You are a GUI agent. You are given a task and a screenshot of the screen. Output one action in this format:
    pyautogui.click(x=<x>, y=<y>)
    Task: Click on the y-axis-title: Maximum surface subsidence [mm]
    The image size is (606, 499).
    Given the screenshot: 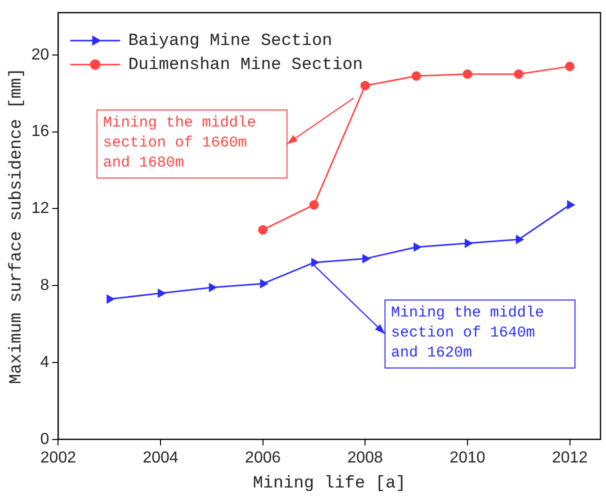 What is the action you would take?
    pyautogui.click(x=17, y=226)
    